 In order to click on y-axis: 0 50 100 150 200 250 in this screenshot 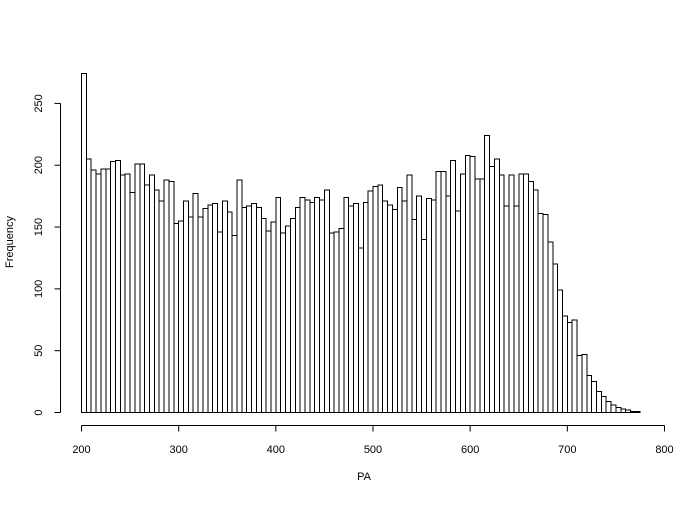, I will do `click(47, 255)`.